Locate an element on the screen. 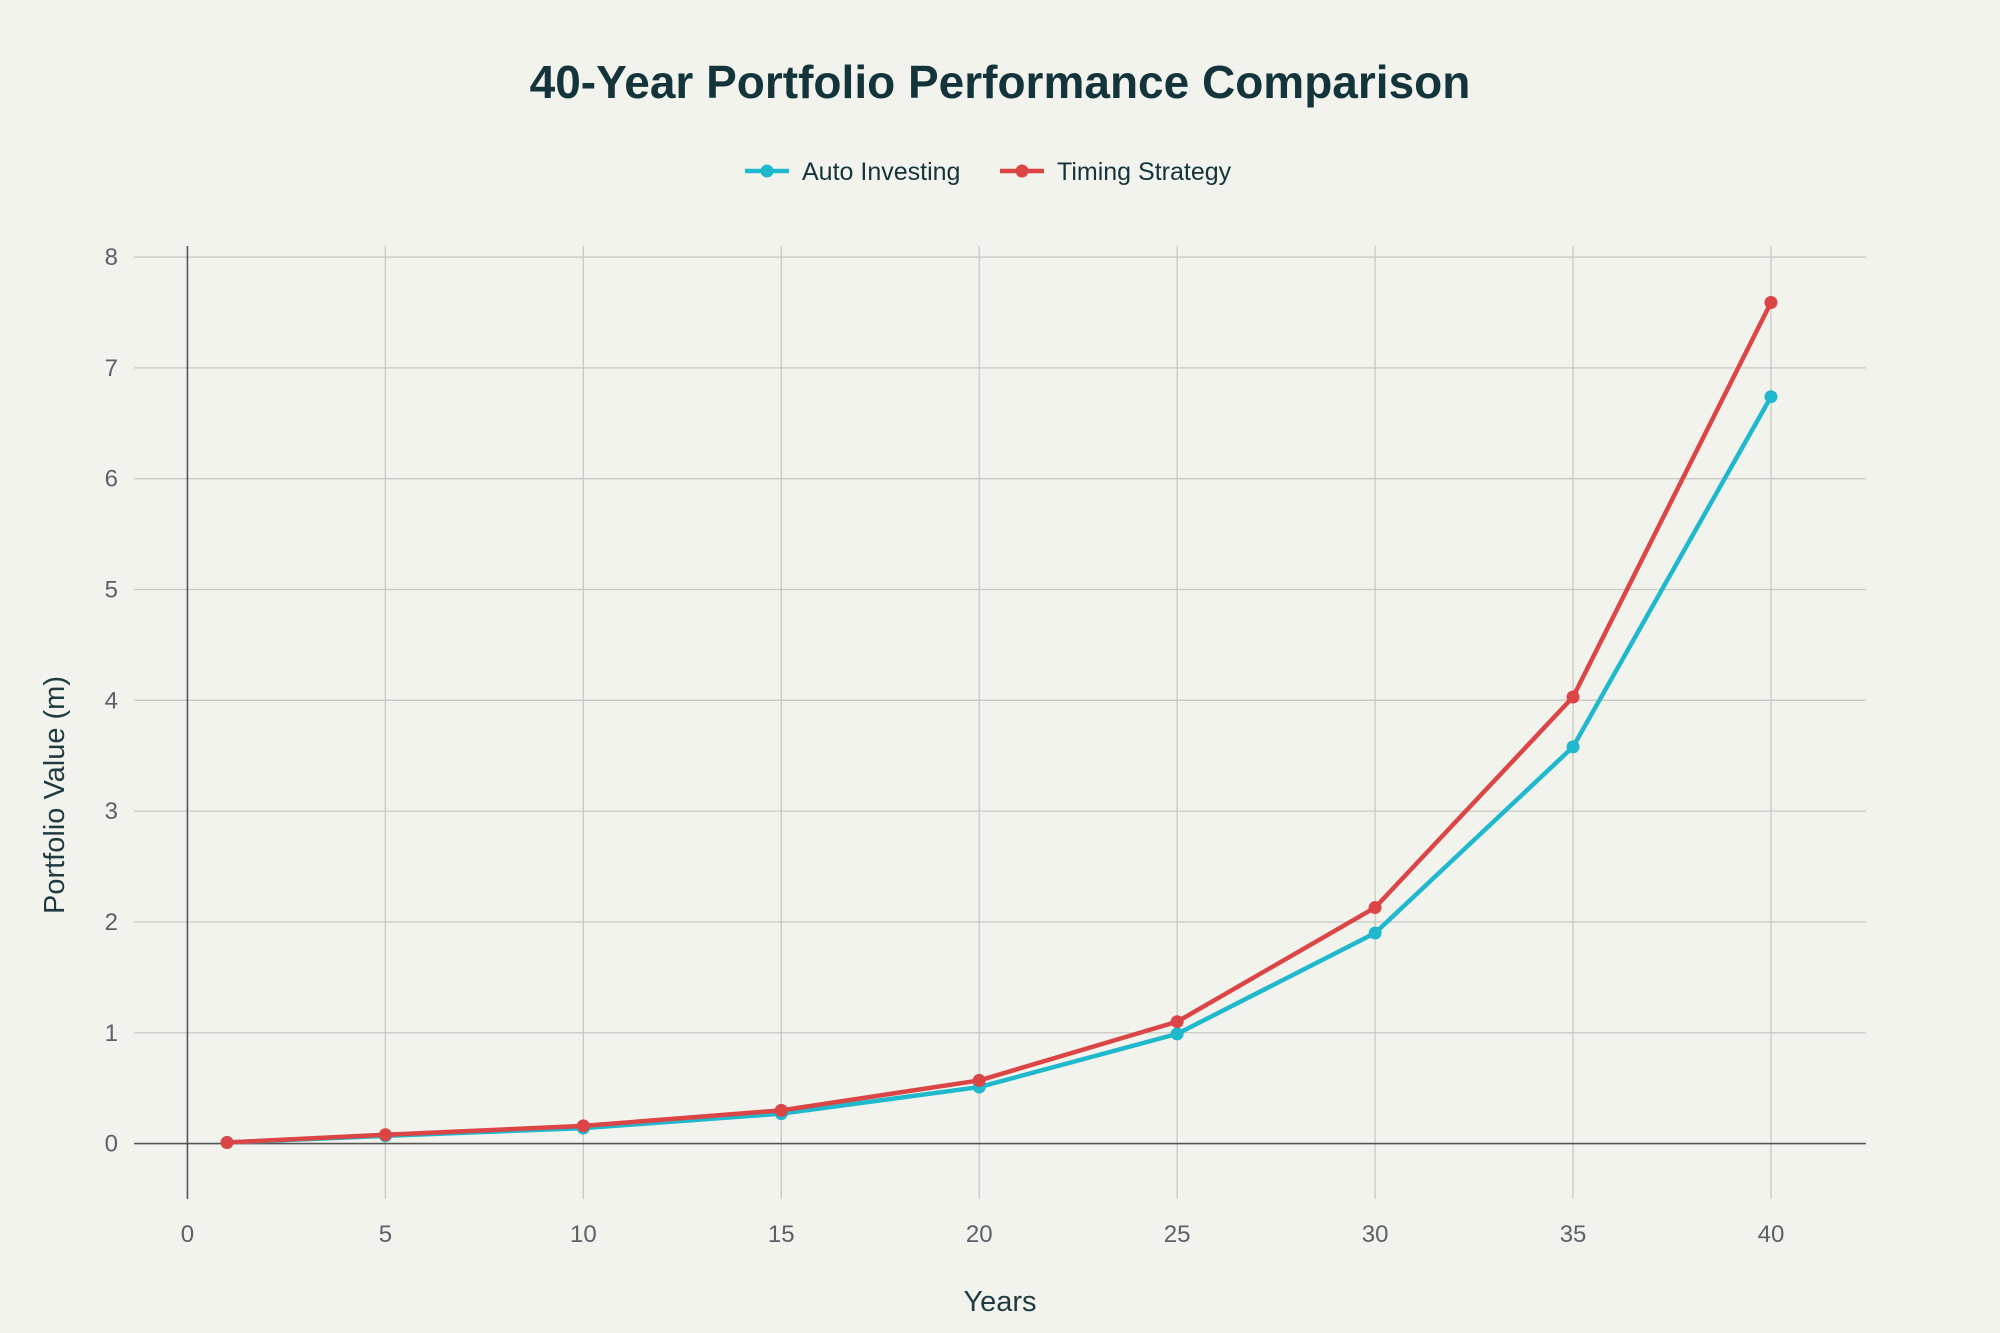 The height and width of the screenshot is (1333, 2000). x-tick-label: 5 is located at coordinates (385, 1234).